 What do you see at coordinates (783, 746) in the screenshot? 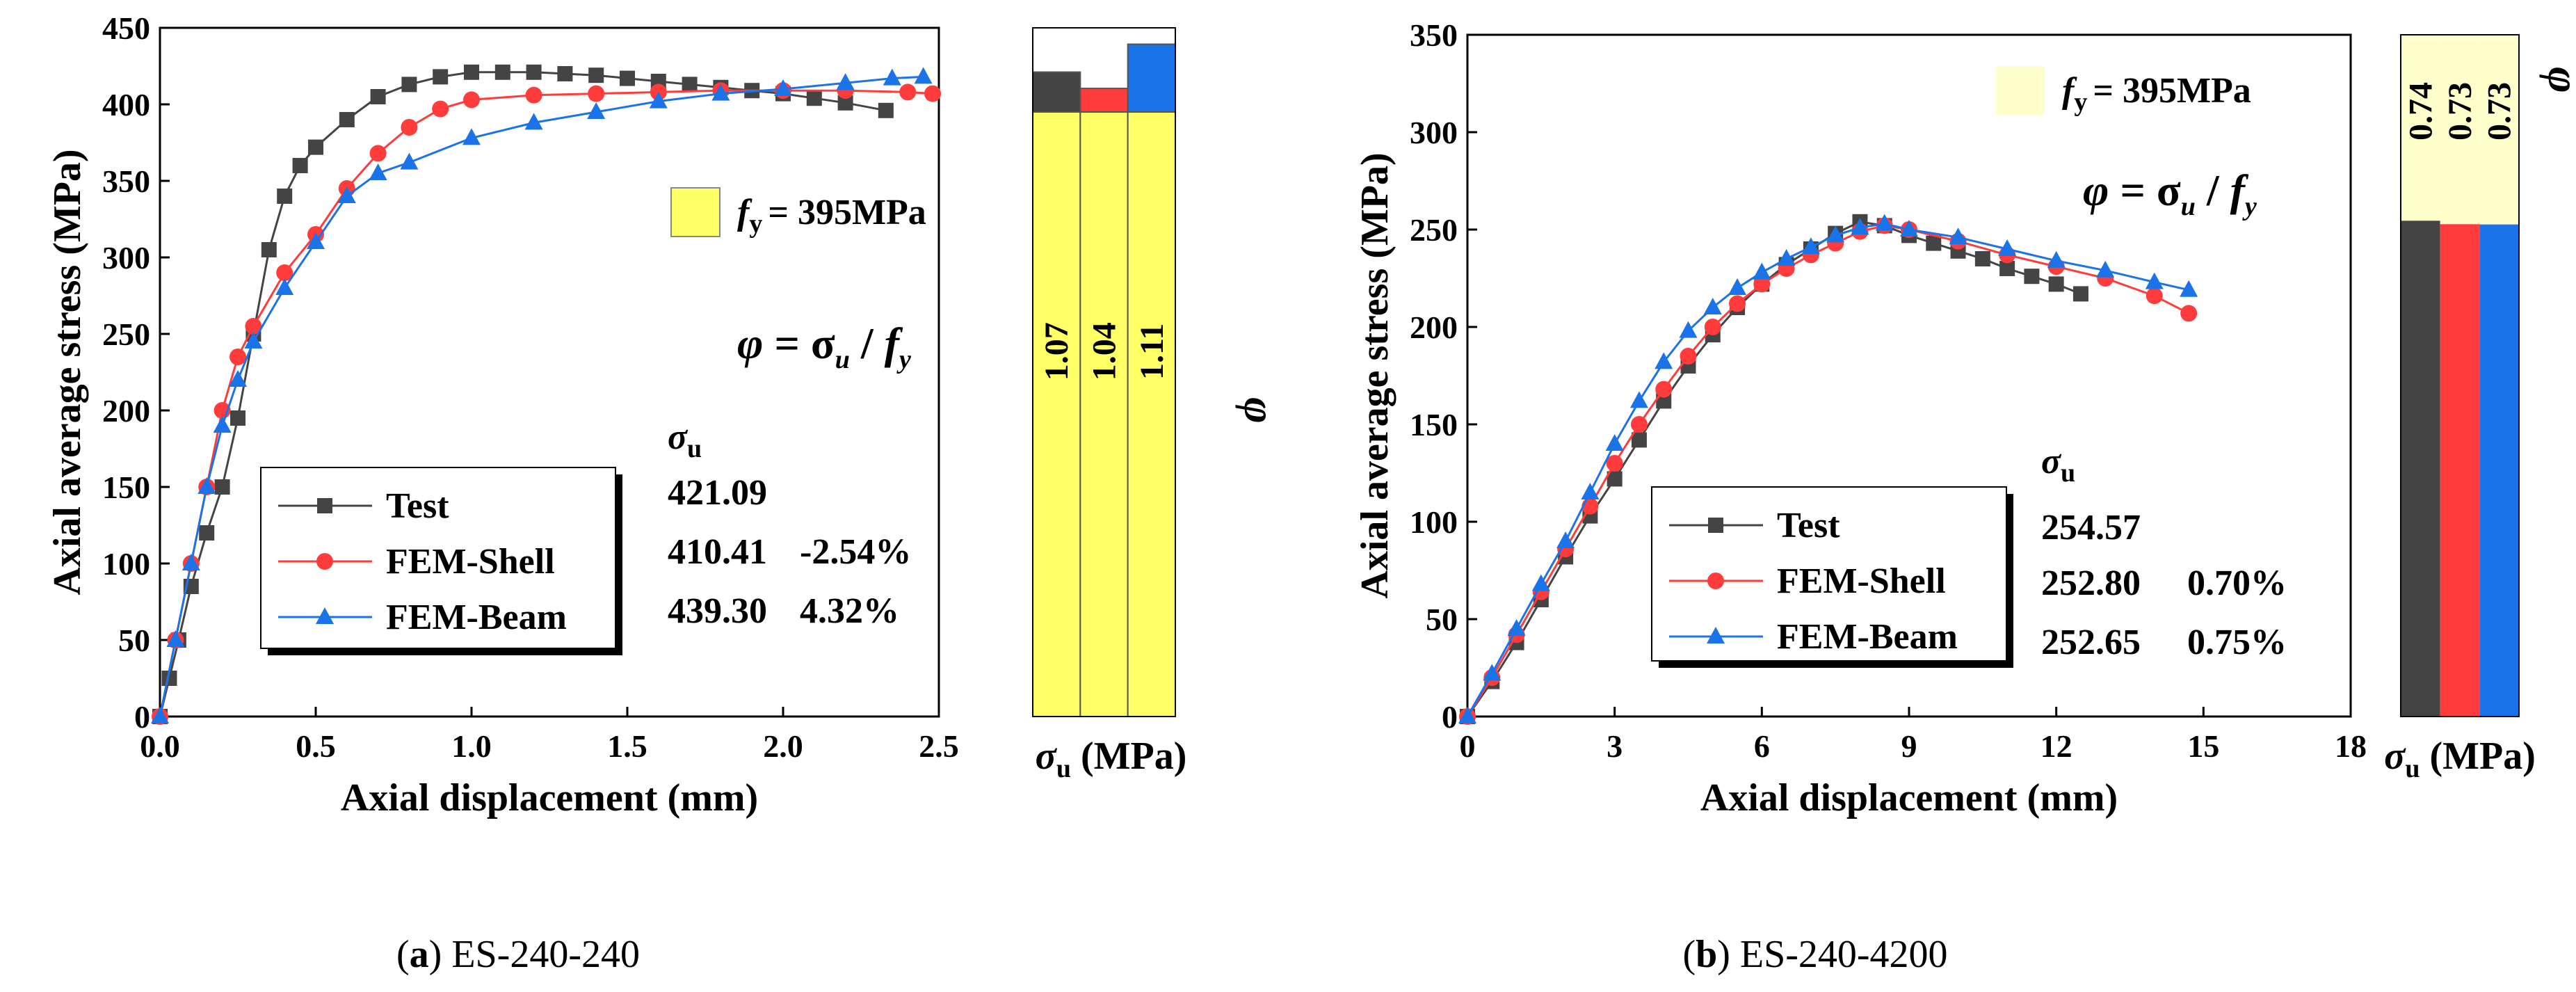
I see `x-tick-label: 2.0` at bounding box center [783, 746].